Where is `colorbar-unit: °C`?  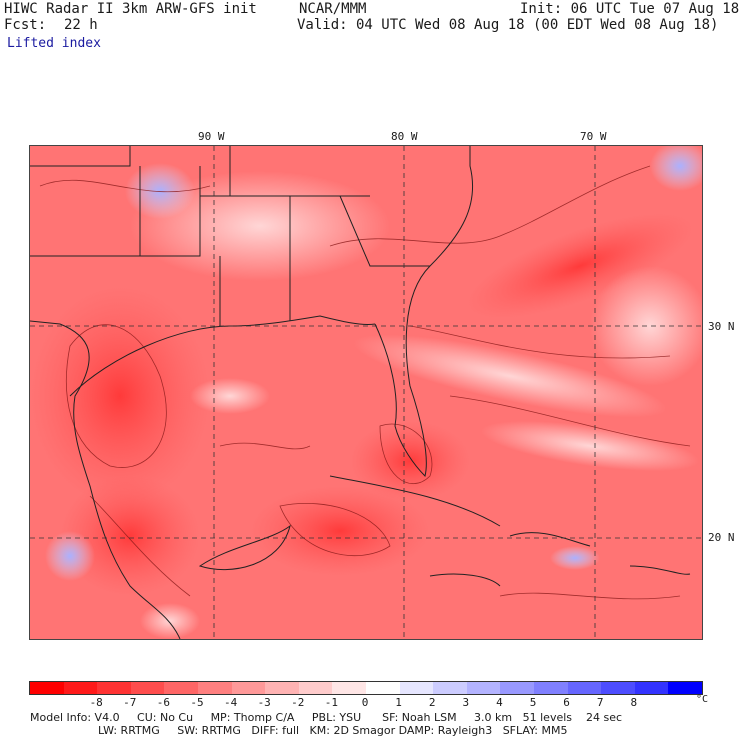 colorbar-unit: °C is located at coordinates (702, 699).